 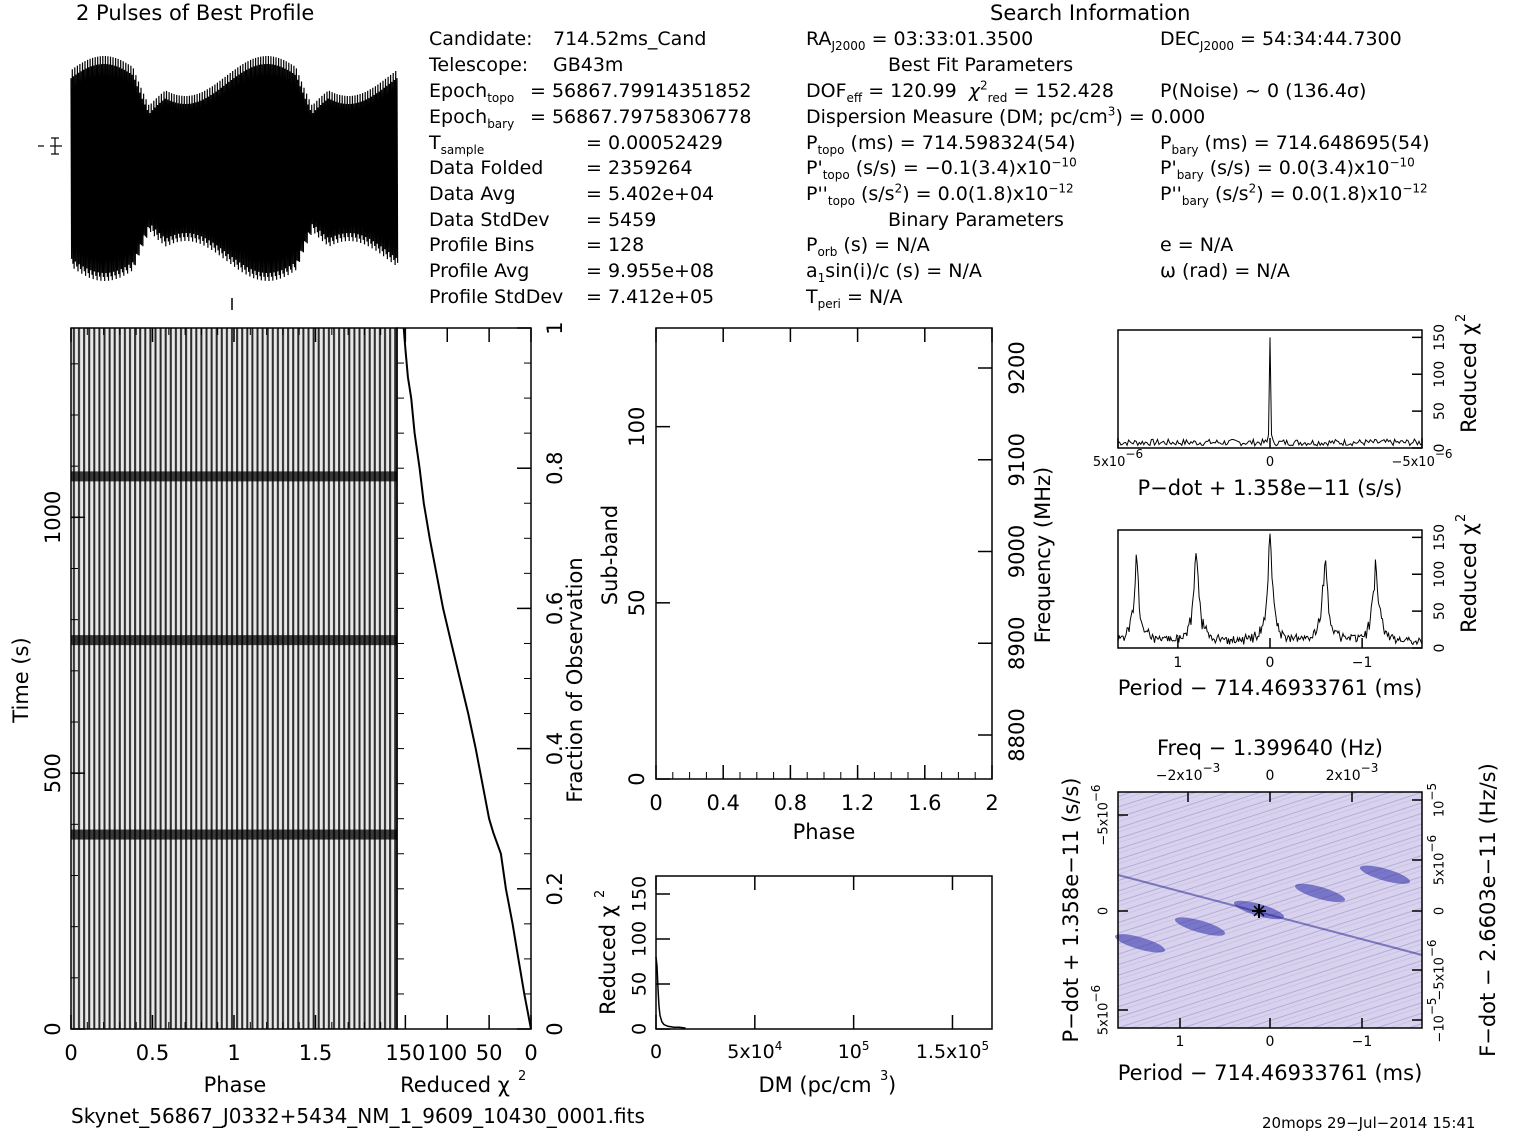 What do you see at coordinates (641, 91) in the screenshot?
I see `epoch-topo-value: = 56867.79914351852` at bounding box center [641, 91].